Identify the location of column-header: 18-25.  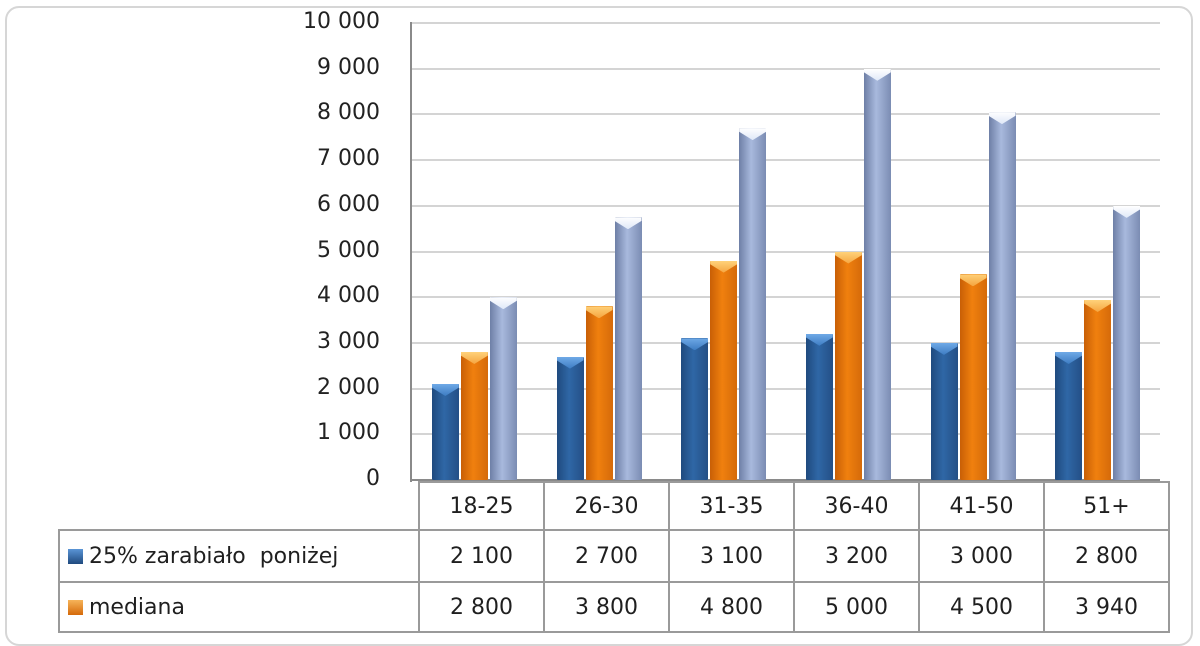
(481, 506).